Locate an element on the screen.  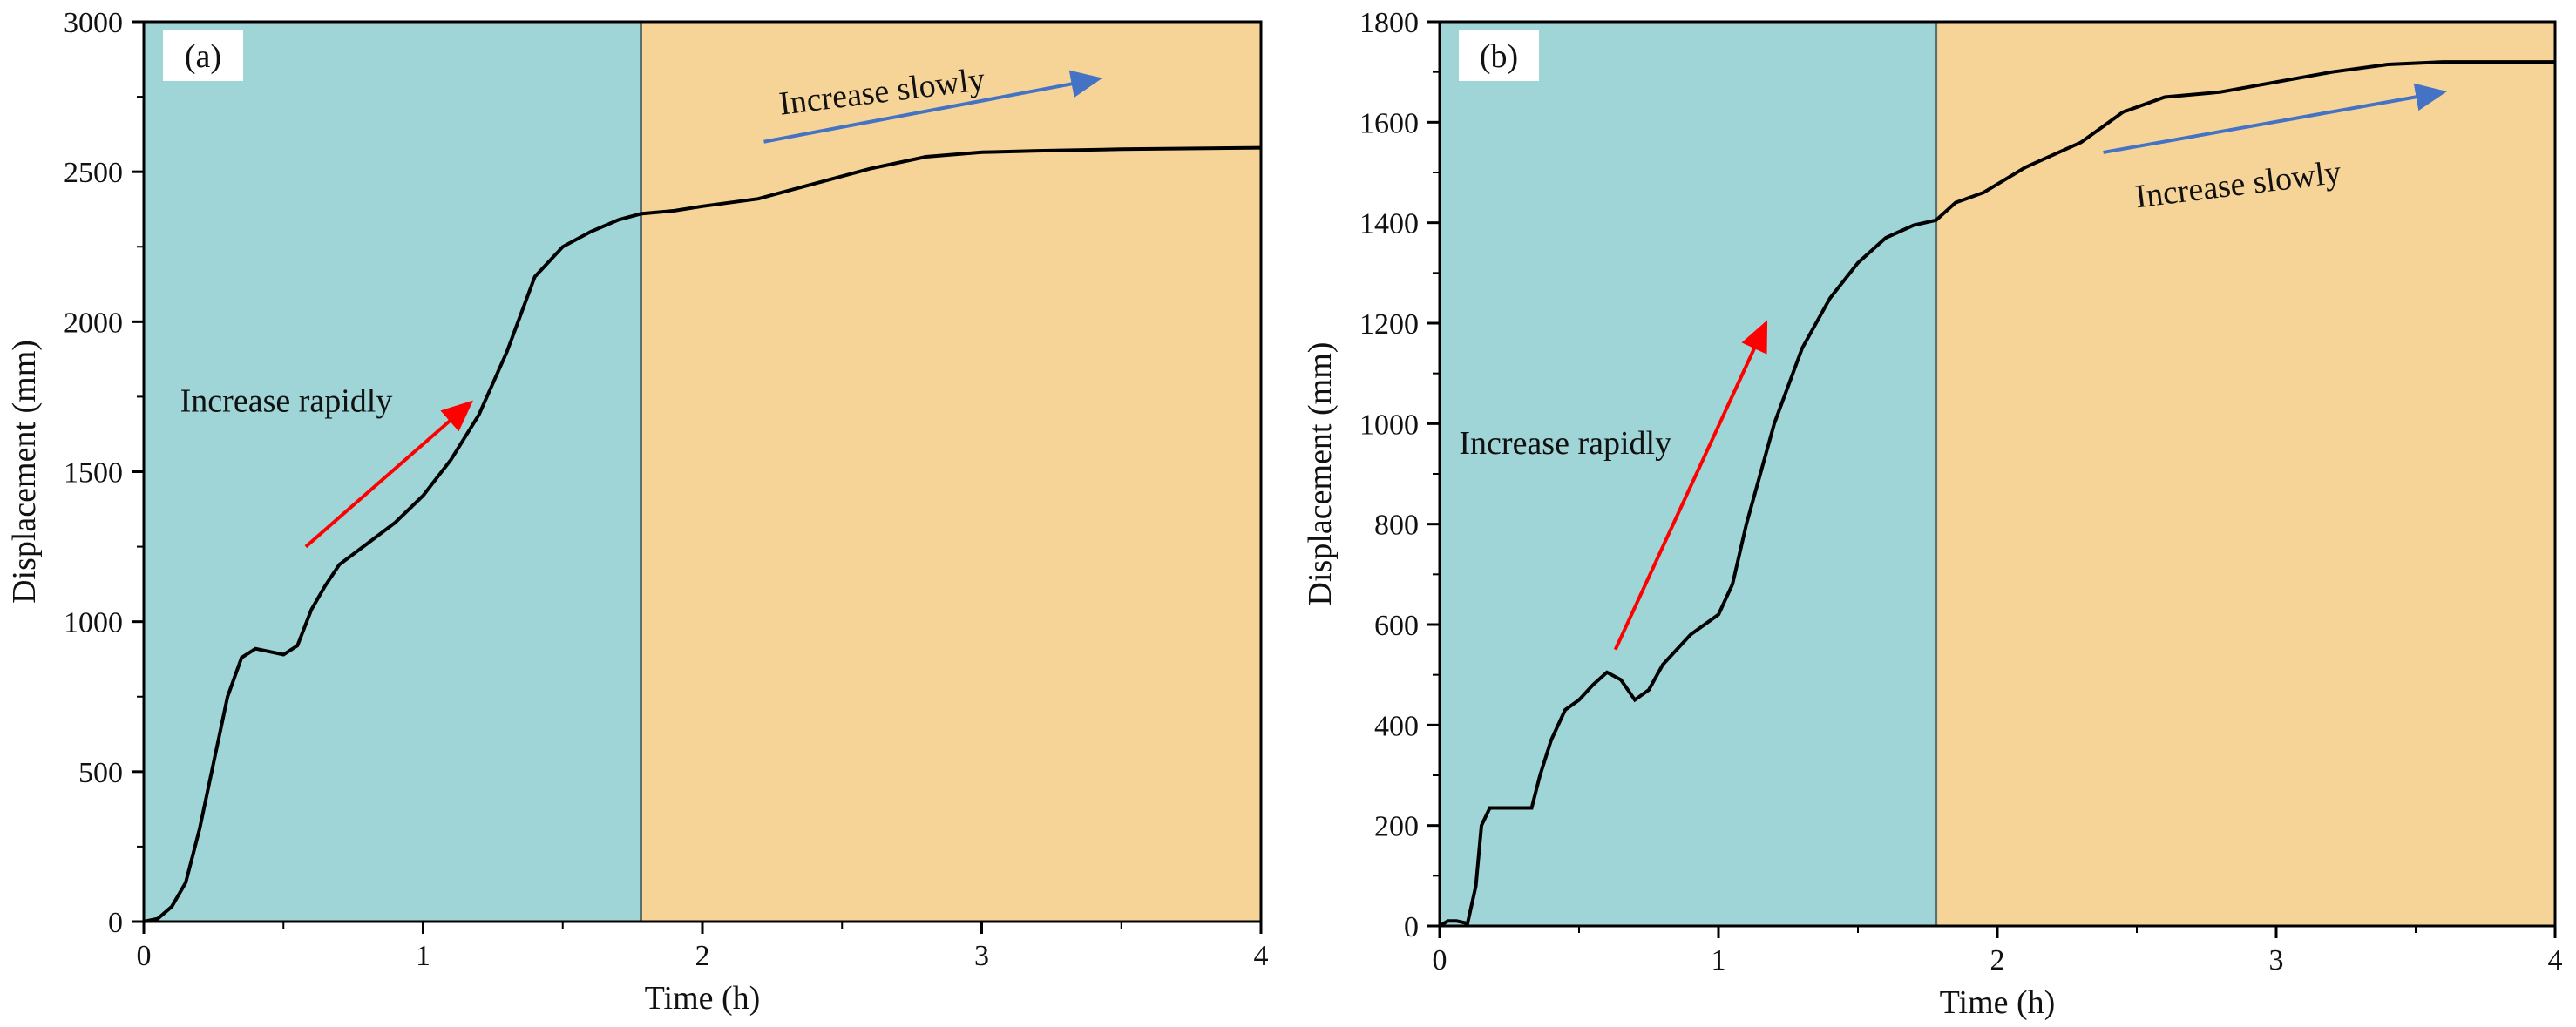
panel-a-slow-arrow is located at coordinates (933, 107).